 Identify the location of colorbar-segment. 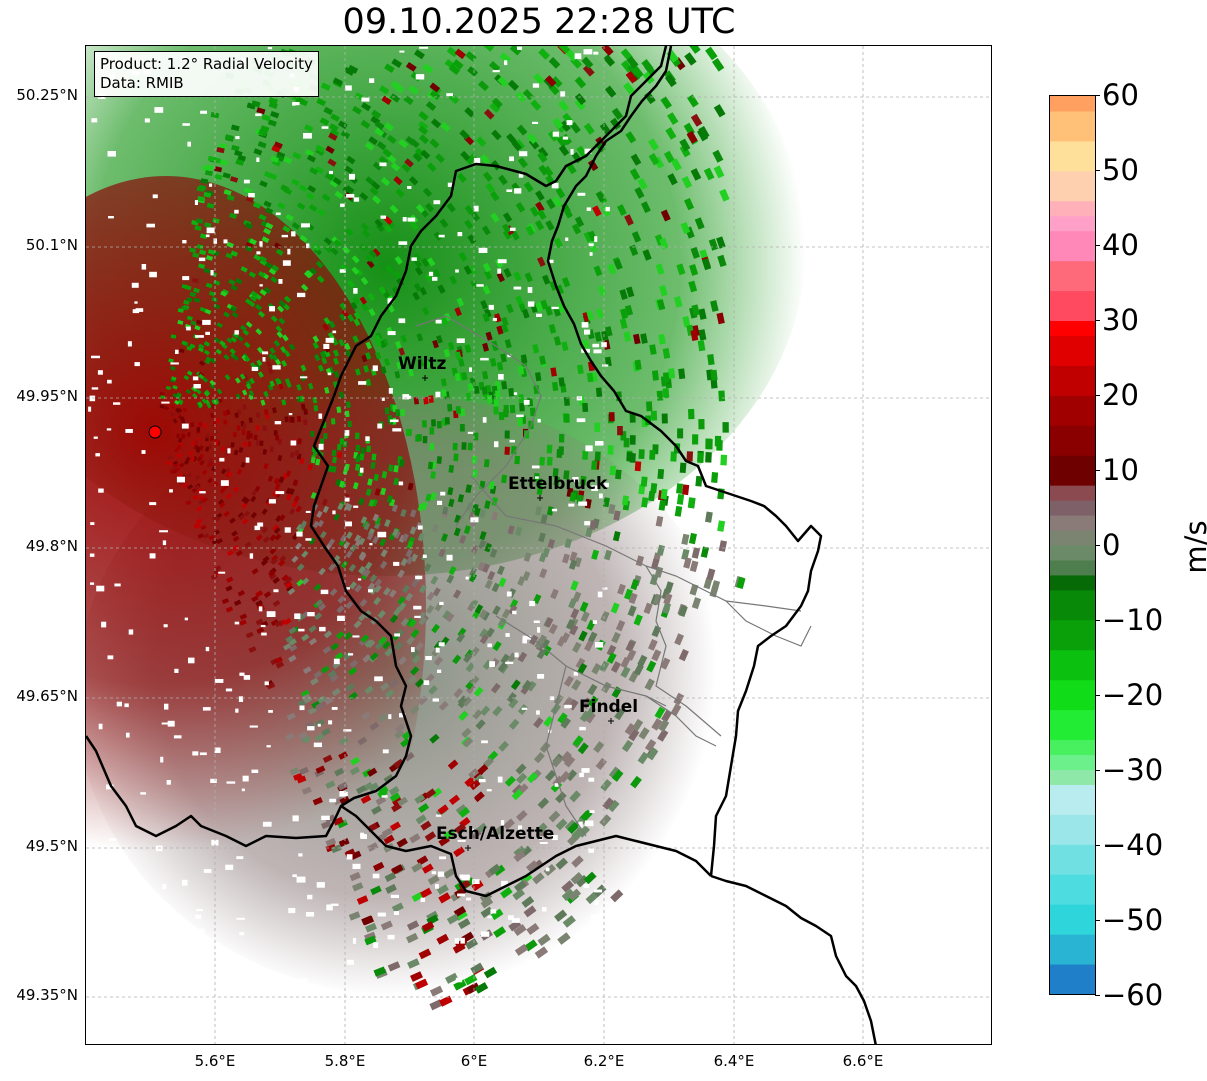
(1072, 979).